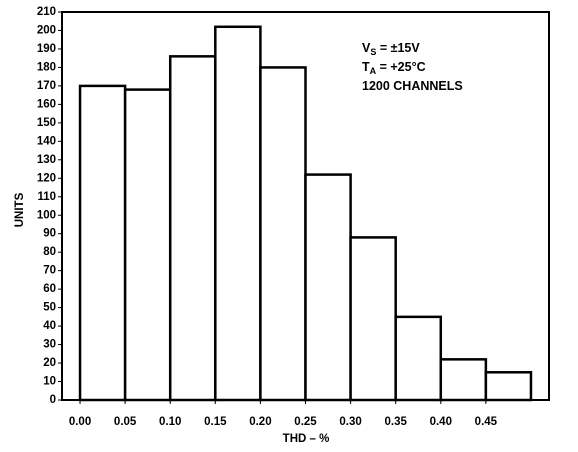 The image size is (578, 452). Describe the element at coordinates (46, 215) in the screenshot. I see `y-tick-label: 100` at that location.